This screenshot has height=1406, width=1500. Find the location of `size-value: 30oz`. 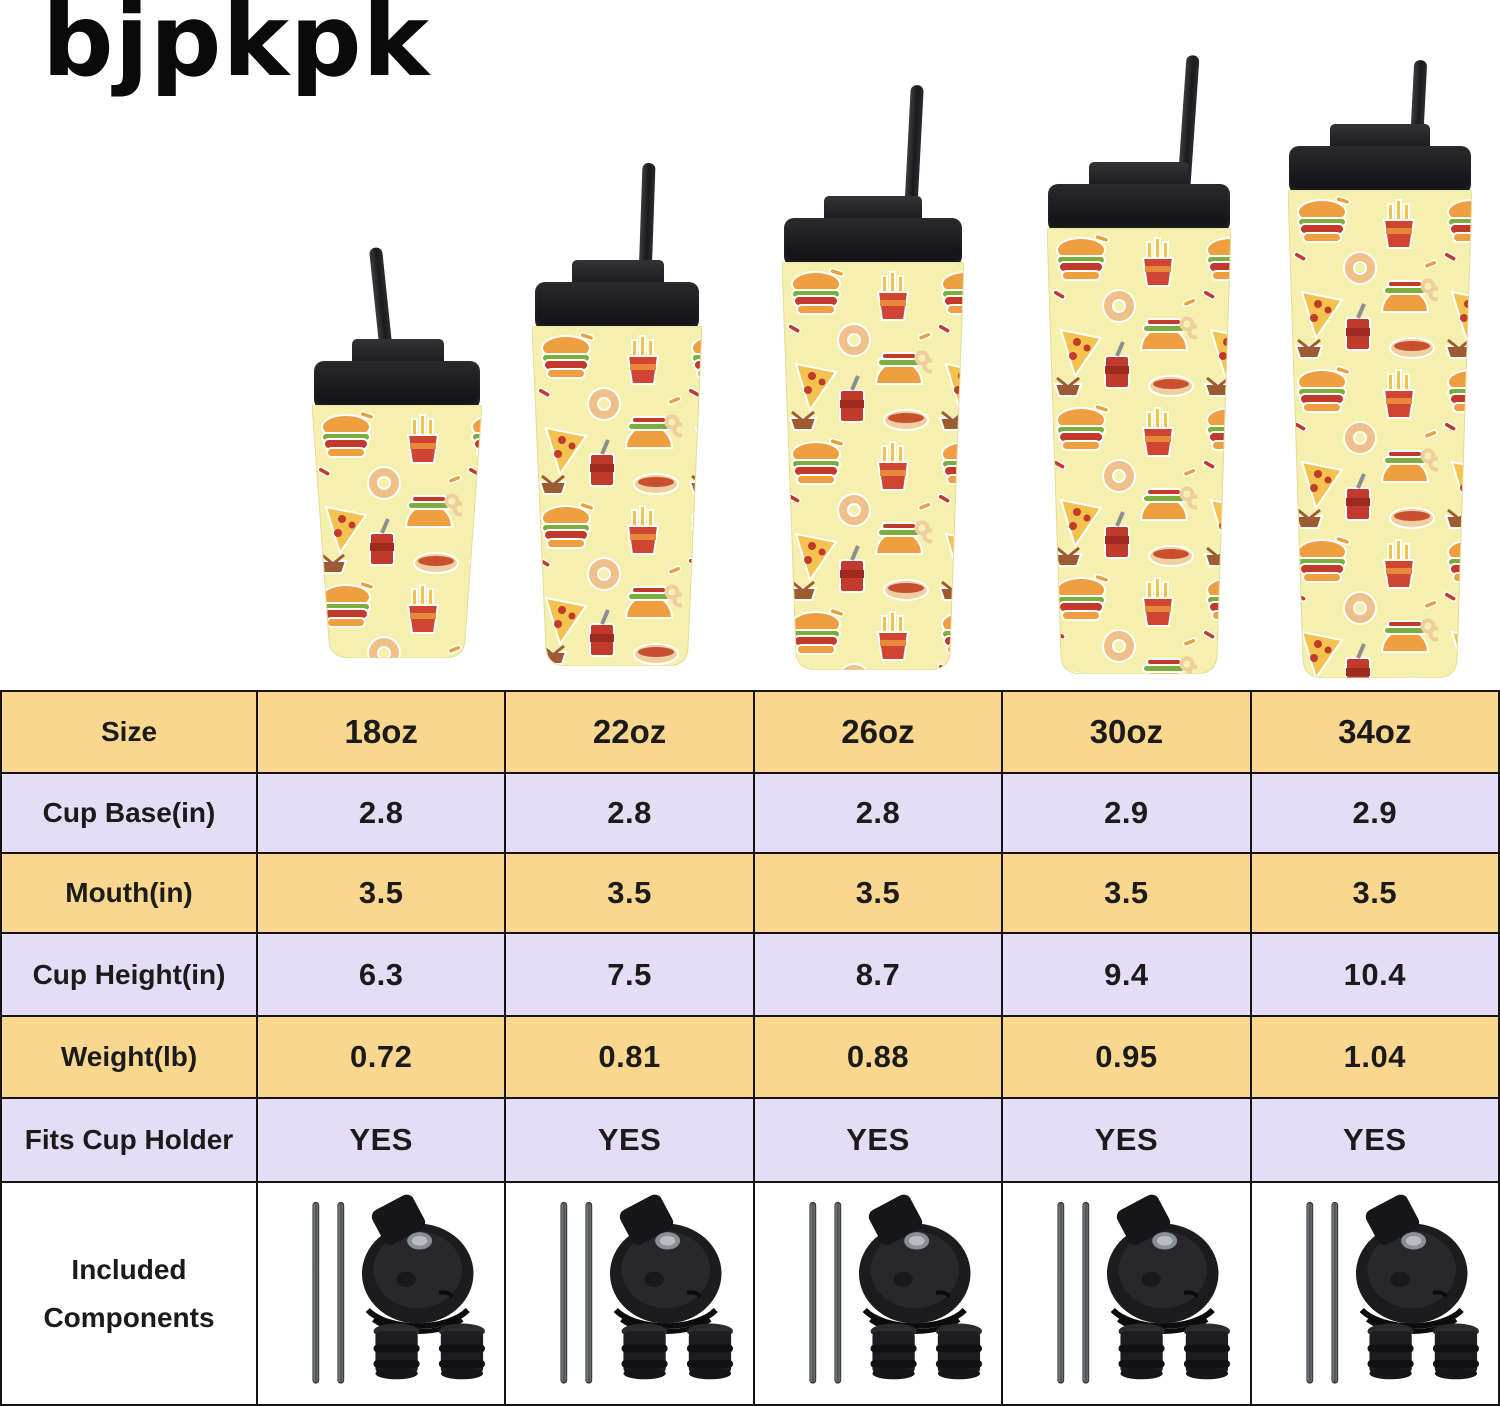

size-value: 30oz is located at coordinates (1127, 733).